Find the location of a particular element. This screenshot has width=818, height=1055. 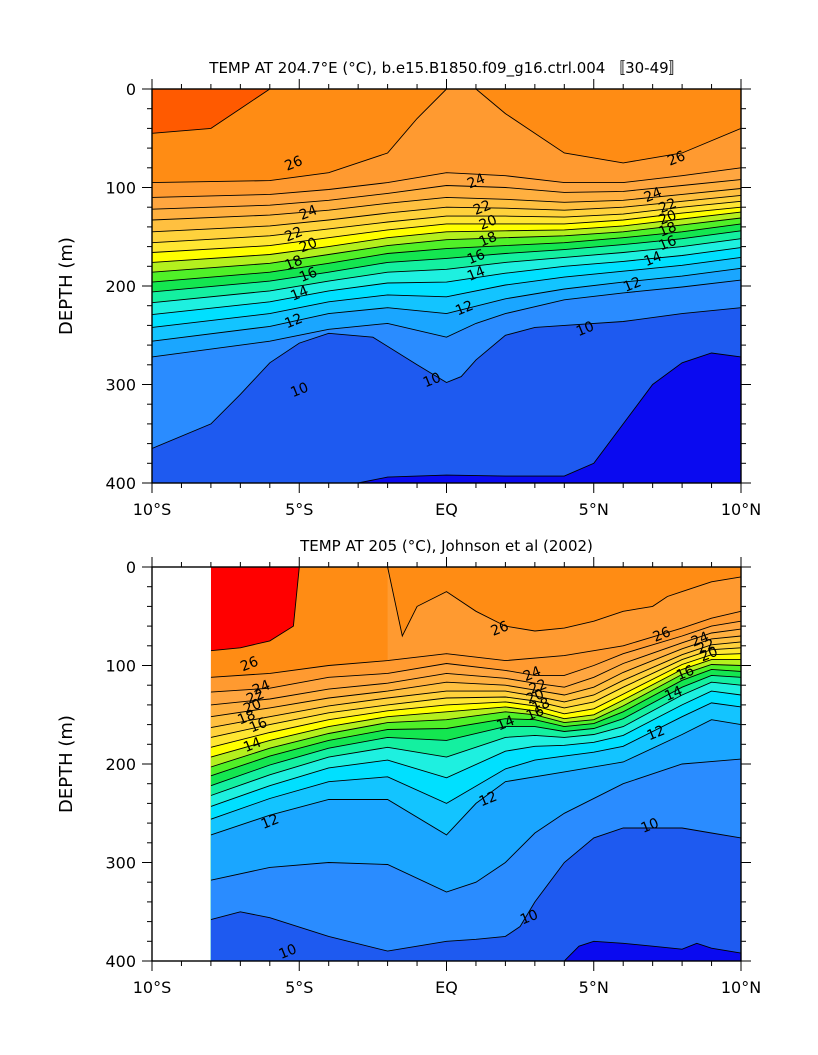

contour-label: 16 is located at coordinates (667, 244).